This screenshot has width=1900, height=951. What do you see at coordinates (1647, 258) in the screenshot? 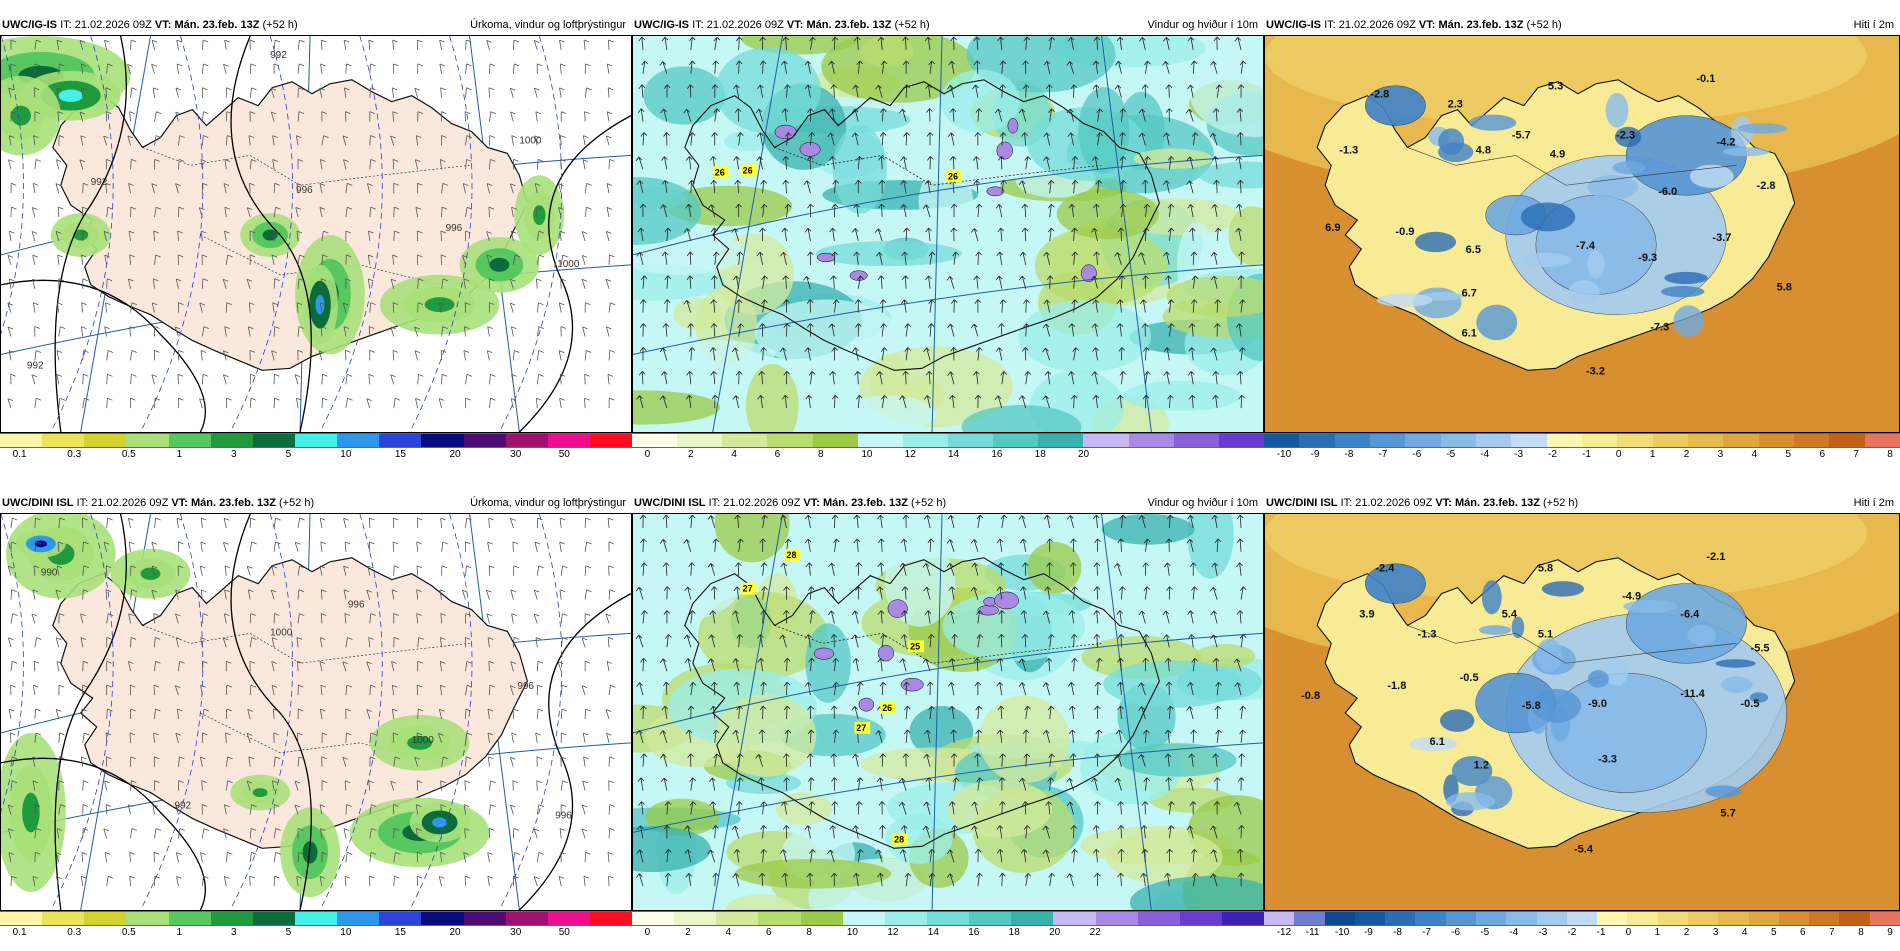
I see `temperature-label: -9.3` at bounding box center [1647, 258].